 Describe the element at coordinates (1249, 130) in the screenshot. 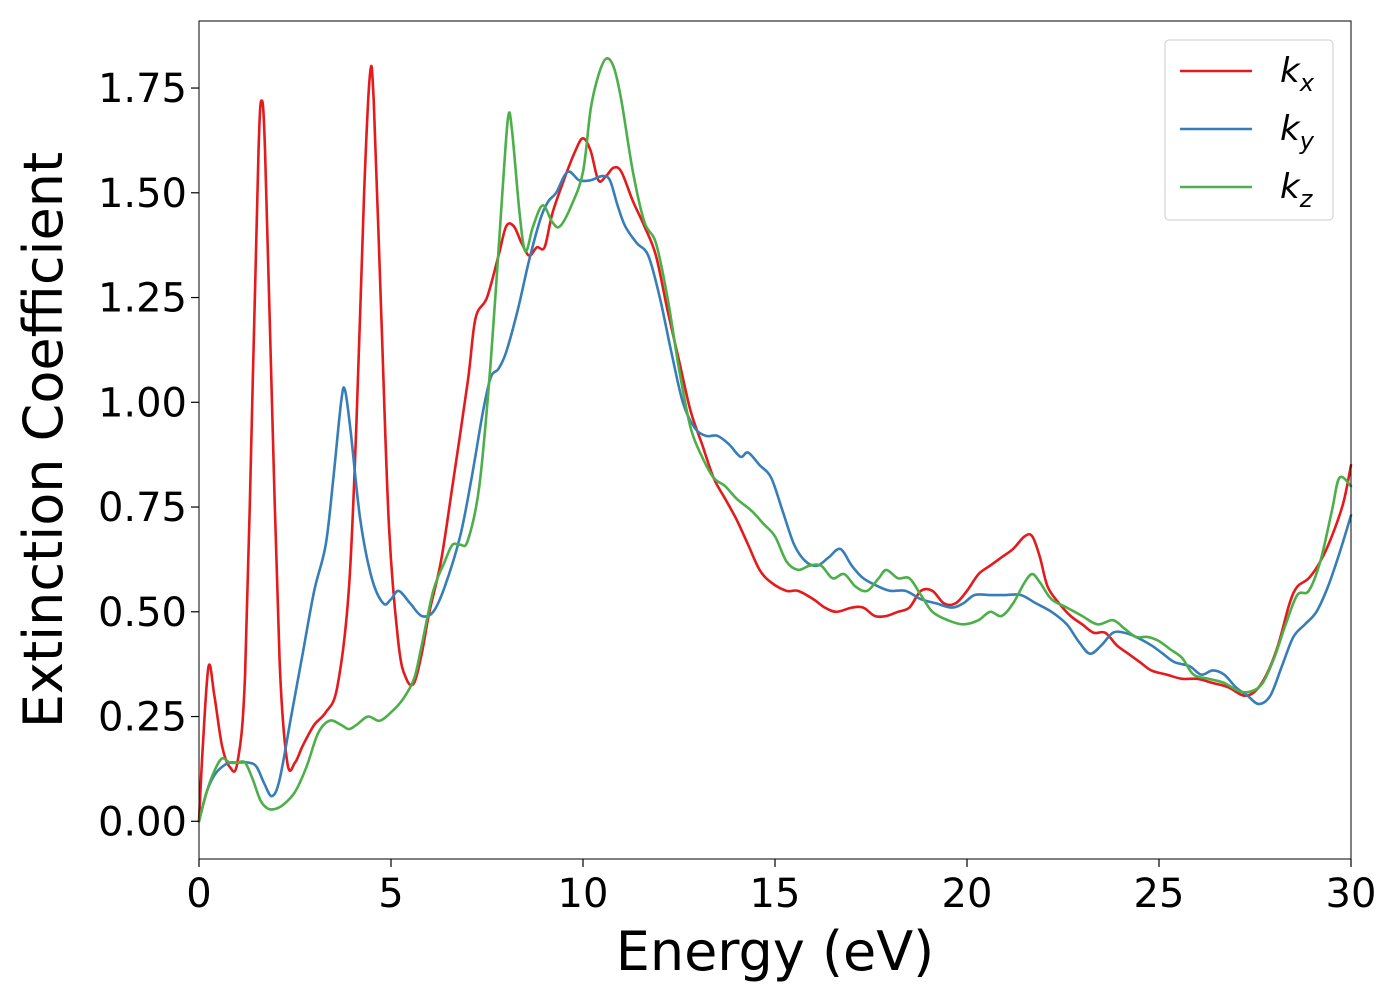

I see `legend: kx ky kz` at that location.